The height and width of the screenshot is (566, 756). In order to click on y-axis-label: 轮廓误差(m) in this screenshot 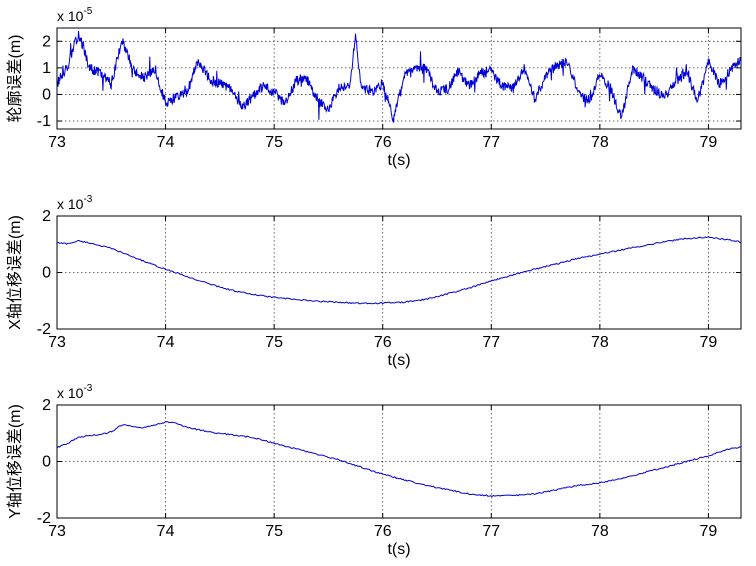, I will do `click(15, 79)`.